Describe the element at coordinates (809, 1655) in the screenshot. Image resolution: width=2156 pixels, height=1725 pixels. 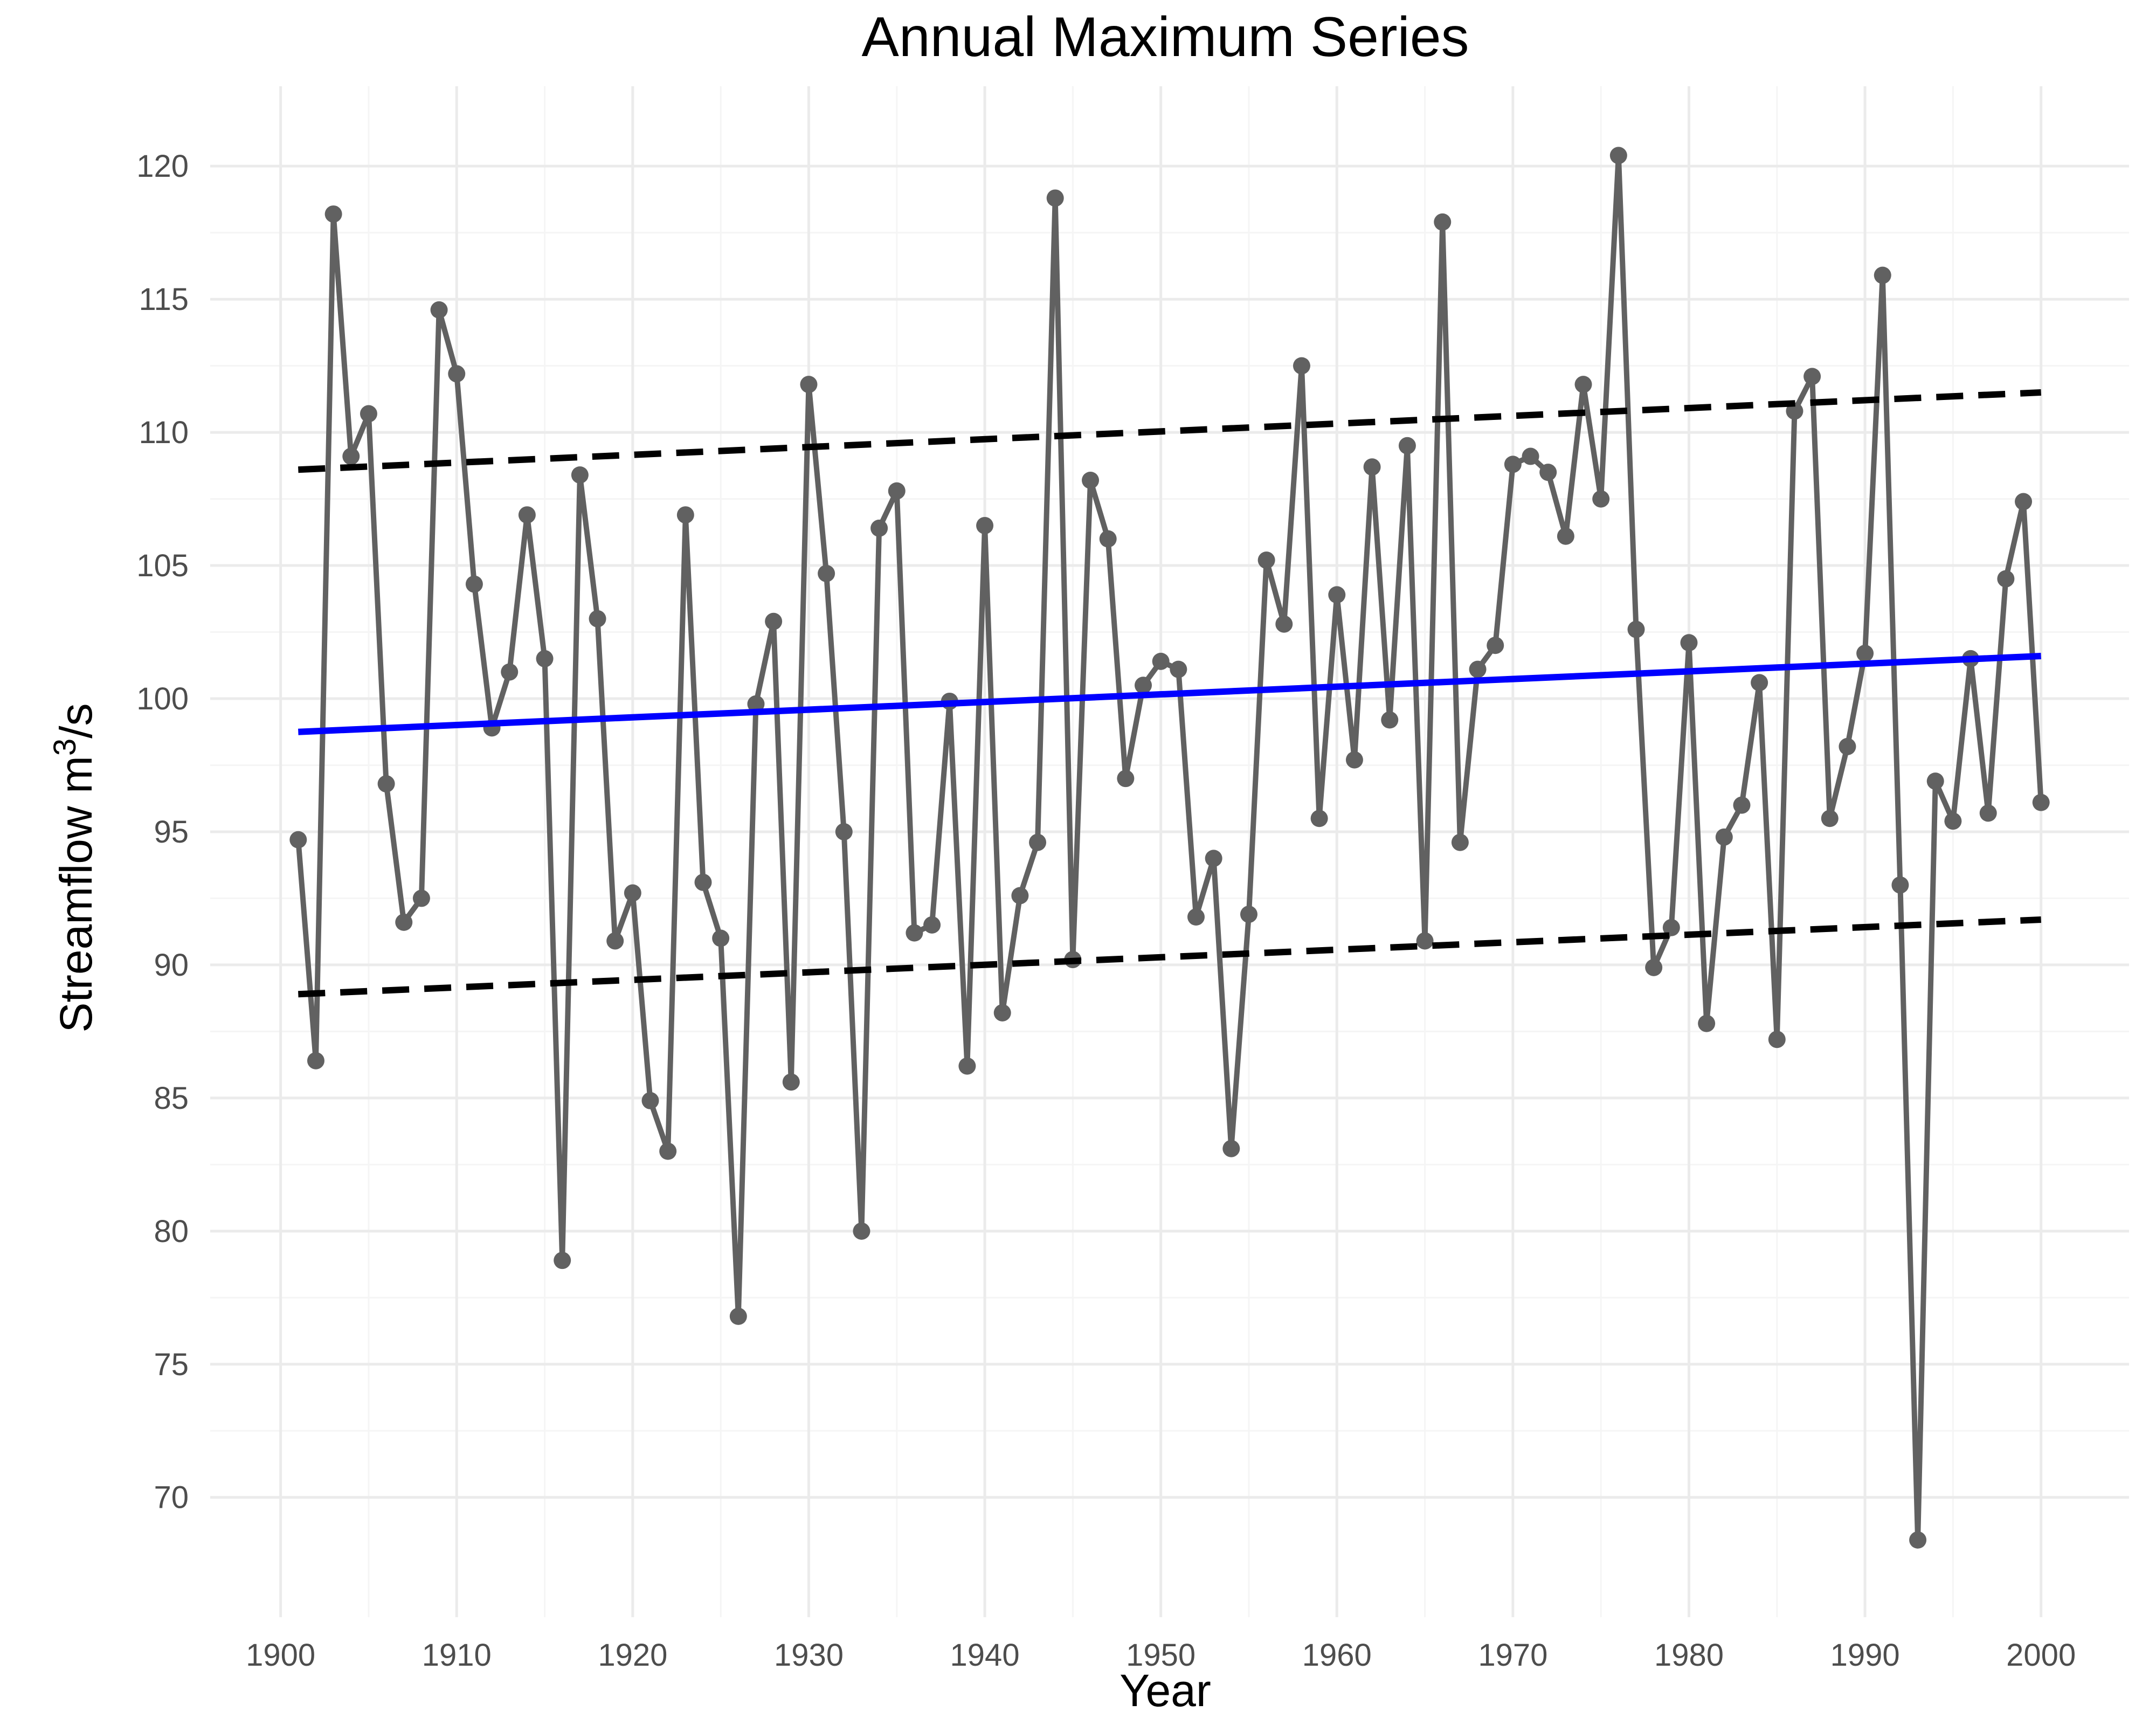
I see `x-tick-label: 1930` at that location.